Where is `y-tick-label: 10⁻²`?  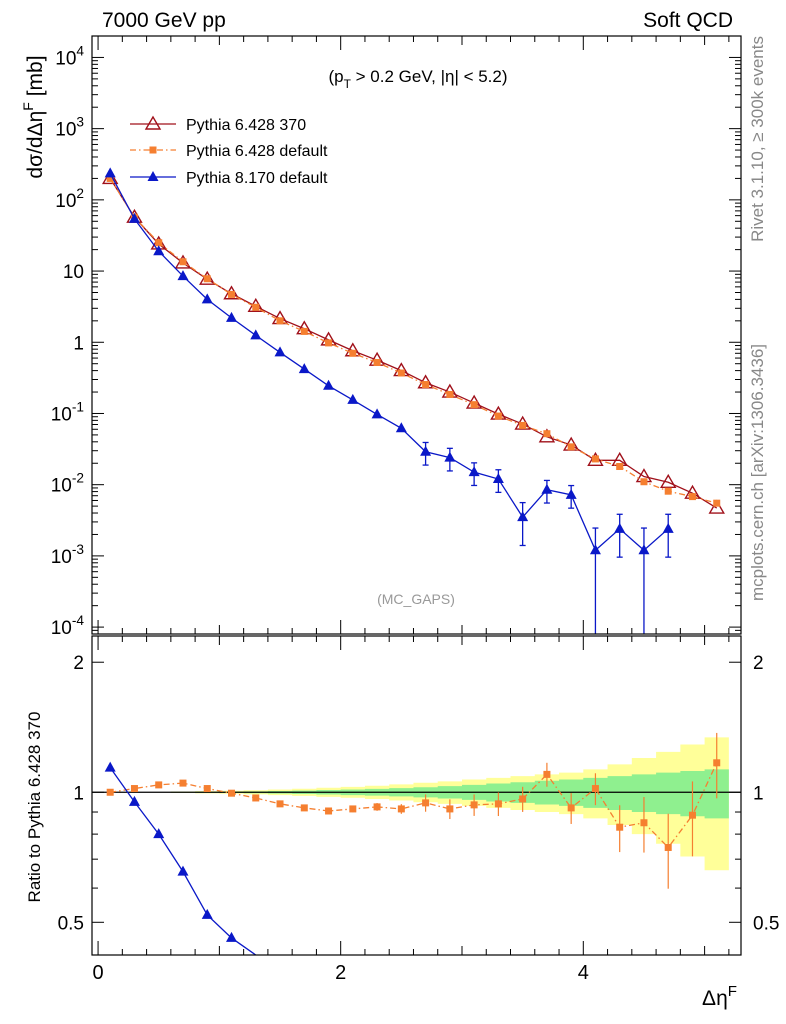
y-tick-label: 10⁻² is located at coordinates (67, 484).